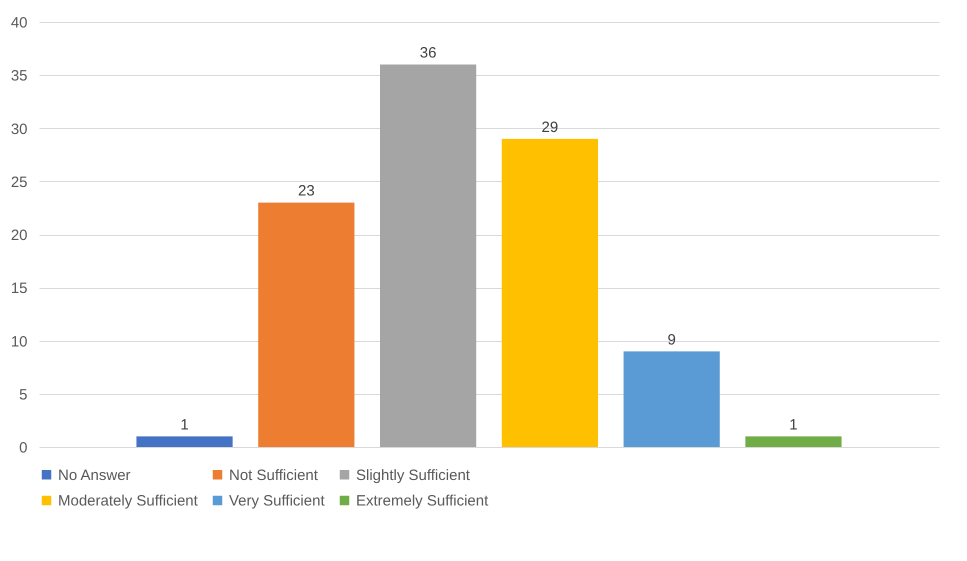 Image resolution: width=967 pixels, height=561 pixels. What do you see at coordinates (306, 191) in the screenshot?
I see `data-label: 23` at bounding box center [306, 191].